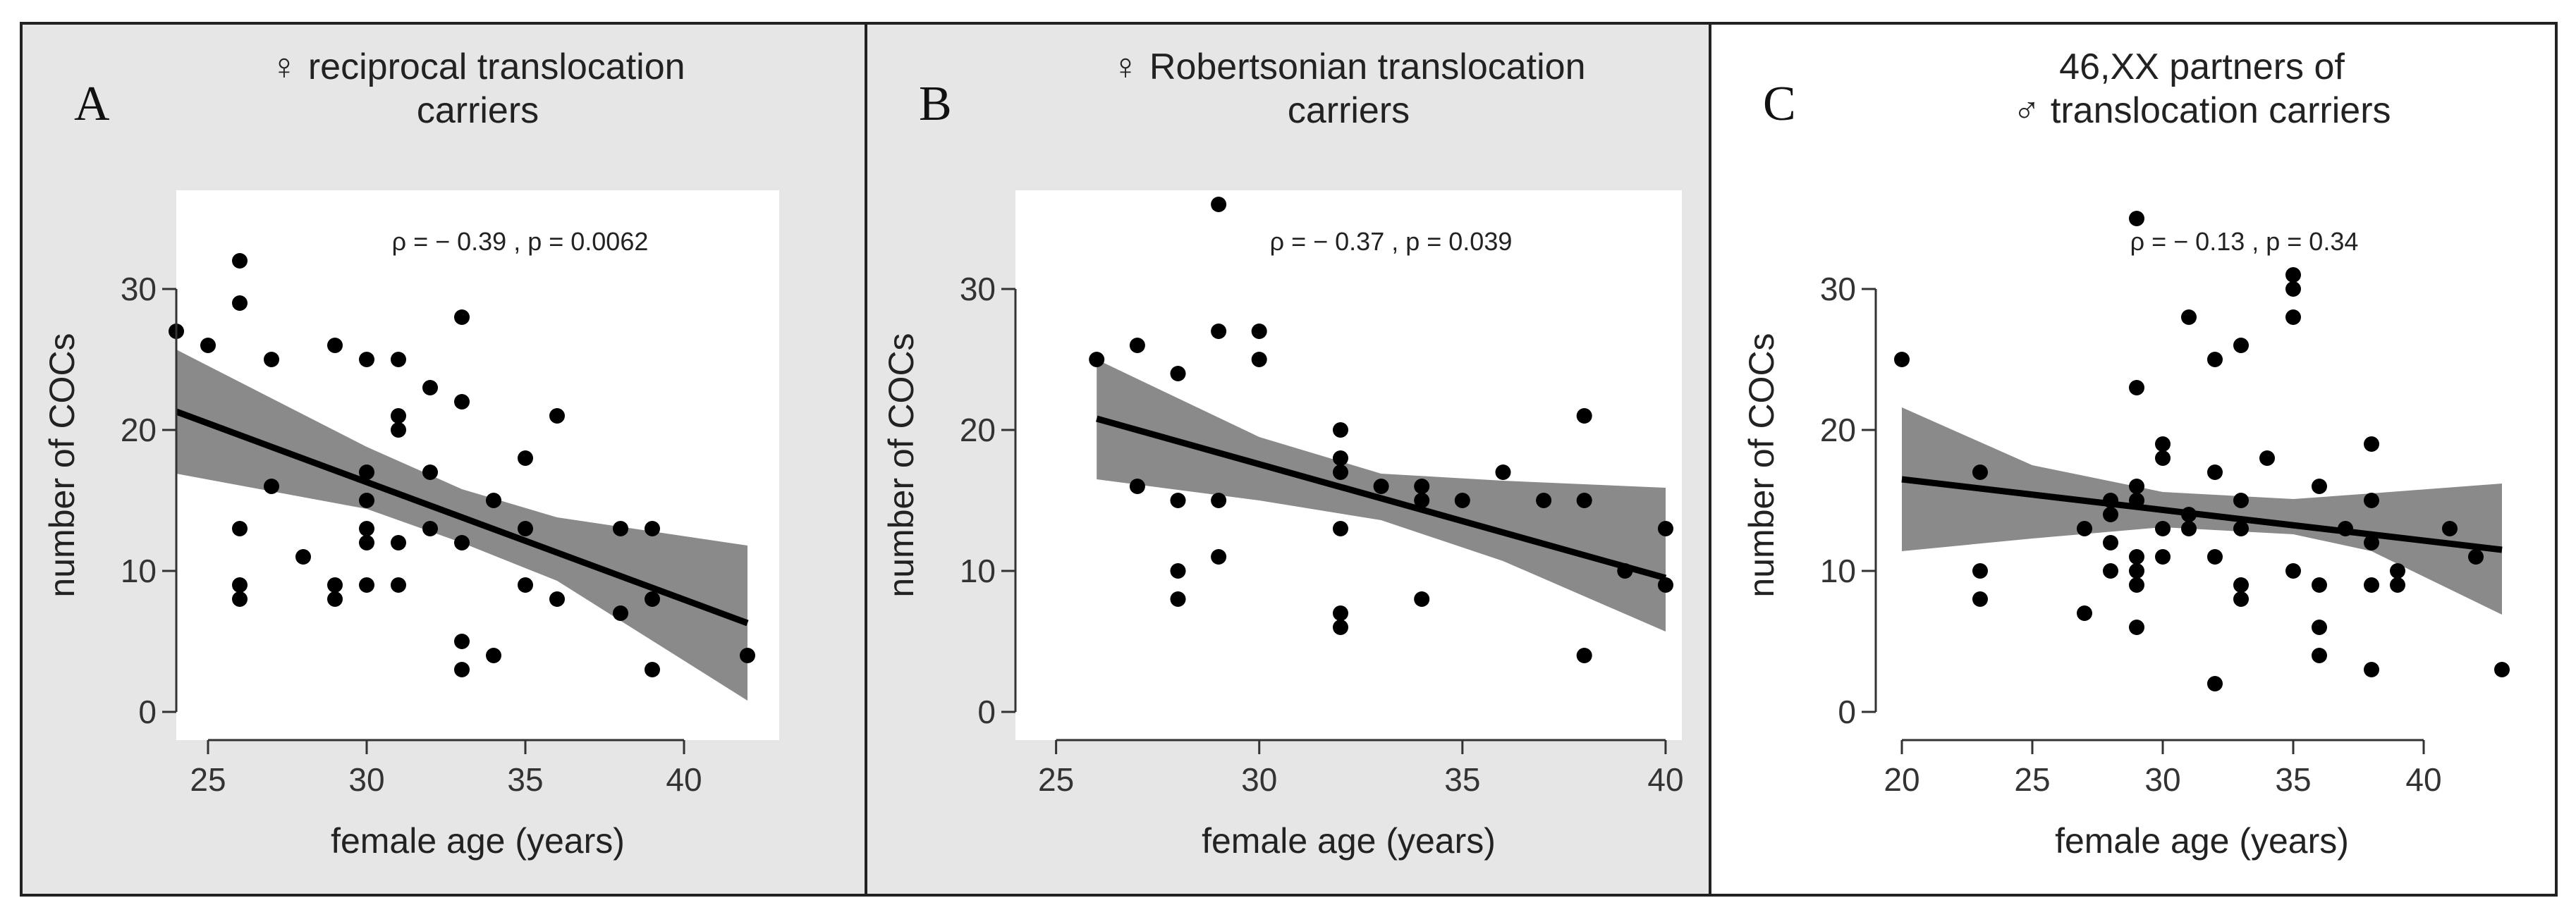 The image size is (2576, 917). I want to click on stat-annotation: ρ = − 0.37 , p = 0.039, so click(1392, 241).